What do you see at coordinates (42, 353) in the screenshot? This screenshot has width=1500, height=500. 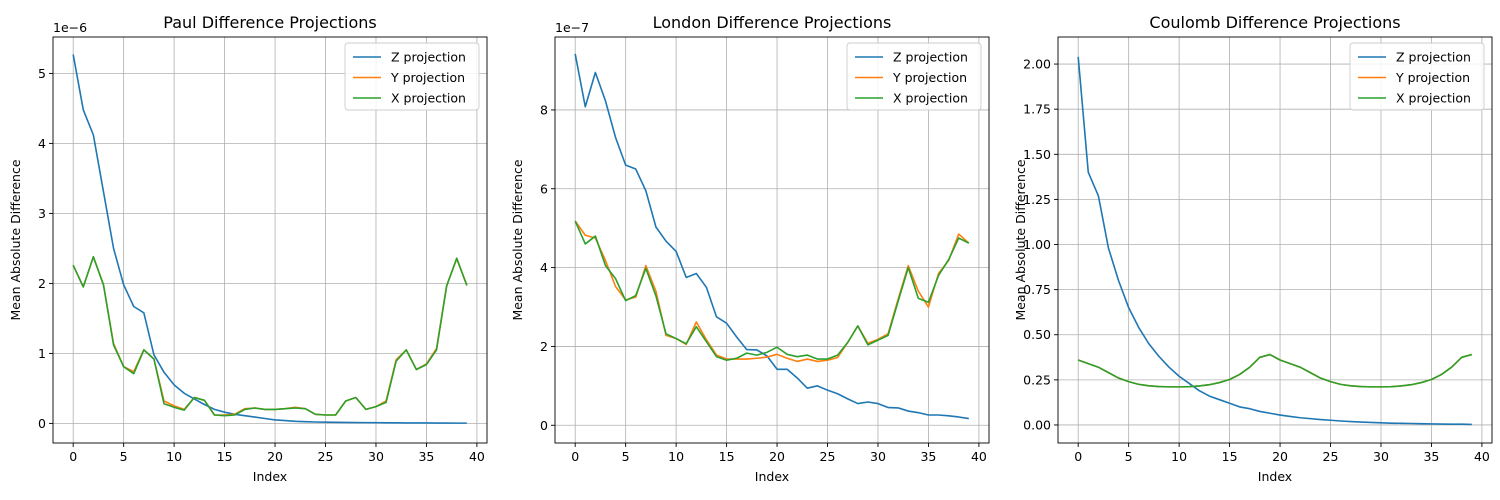 I see `y-tick-label: 1` at bounding box center [42, 353].